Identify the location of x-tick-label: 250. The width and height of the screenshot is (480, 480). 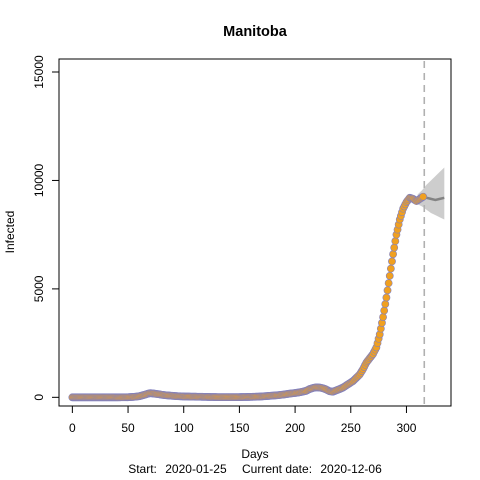
(351, 428).